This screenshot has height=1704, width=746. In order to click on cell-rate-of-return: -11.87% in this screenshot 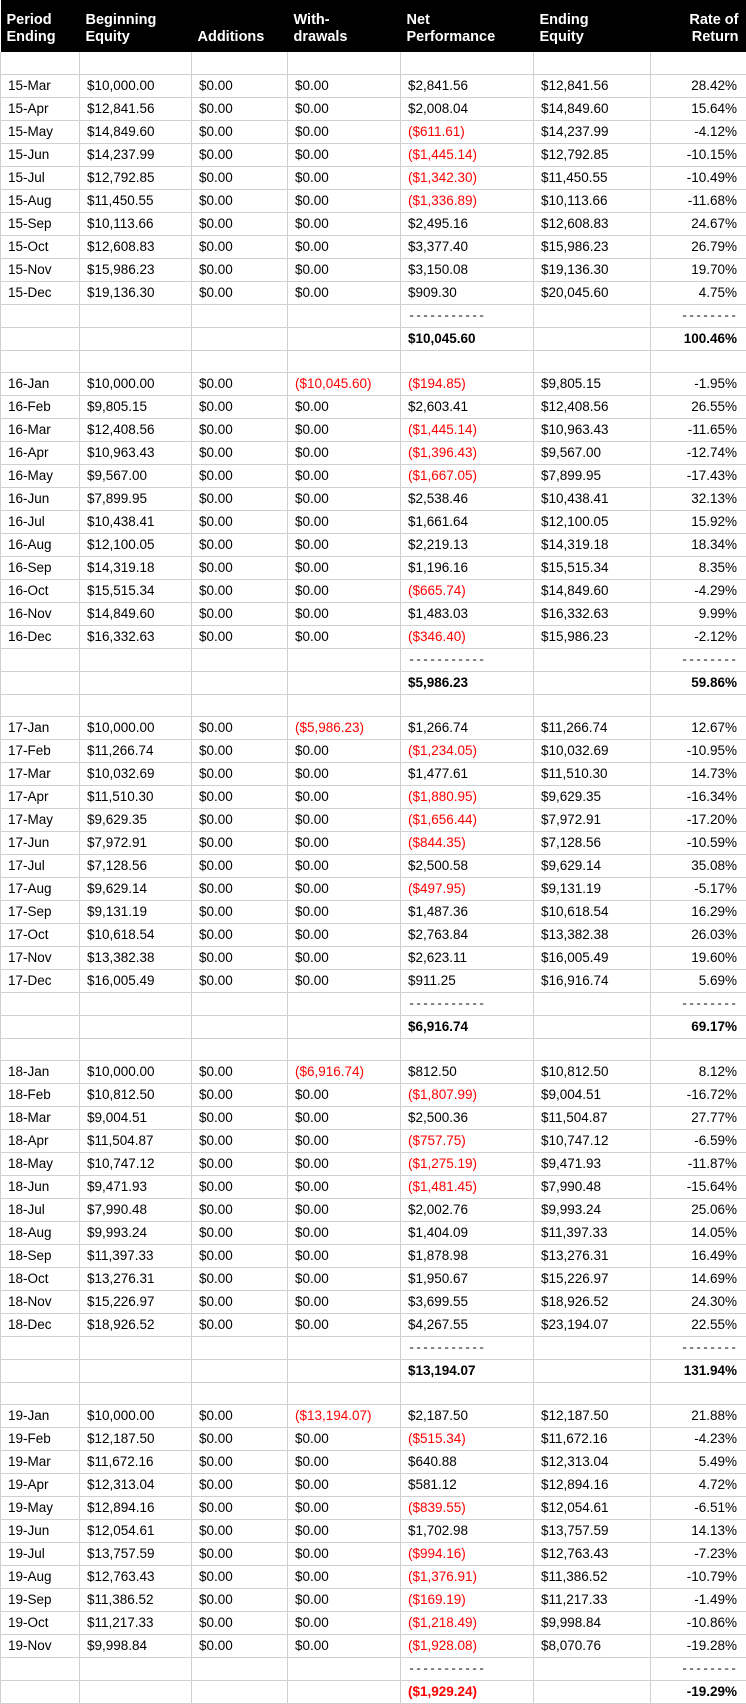, I will do `click(698, 1163)`.